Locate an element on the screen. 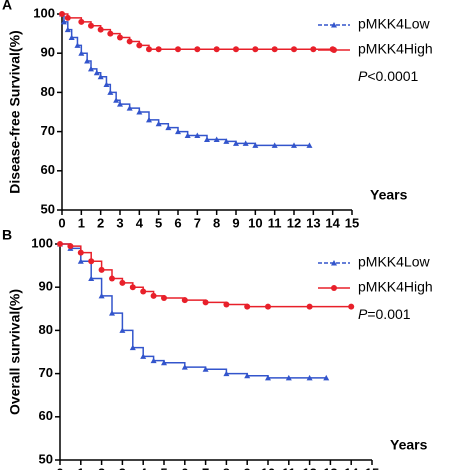 This screenshot has width=474, height=470. survival-curve is located at coordinates (186, 80).